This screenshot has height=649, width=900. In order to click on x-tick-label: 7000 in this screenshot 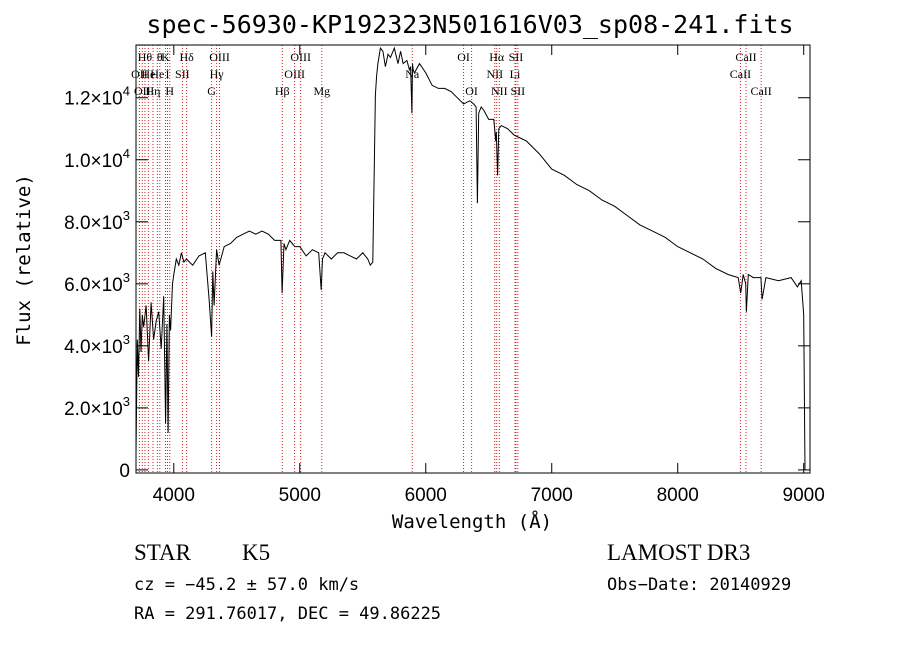, I will do `click(552, 495)`.